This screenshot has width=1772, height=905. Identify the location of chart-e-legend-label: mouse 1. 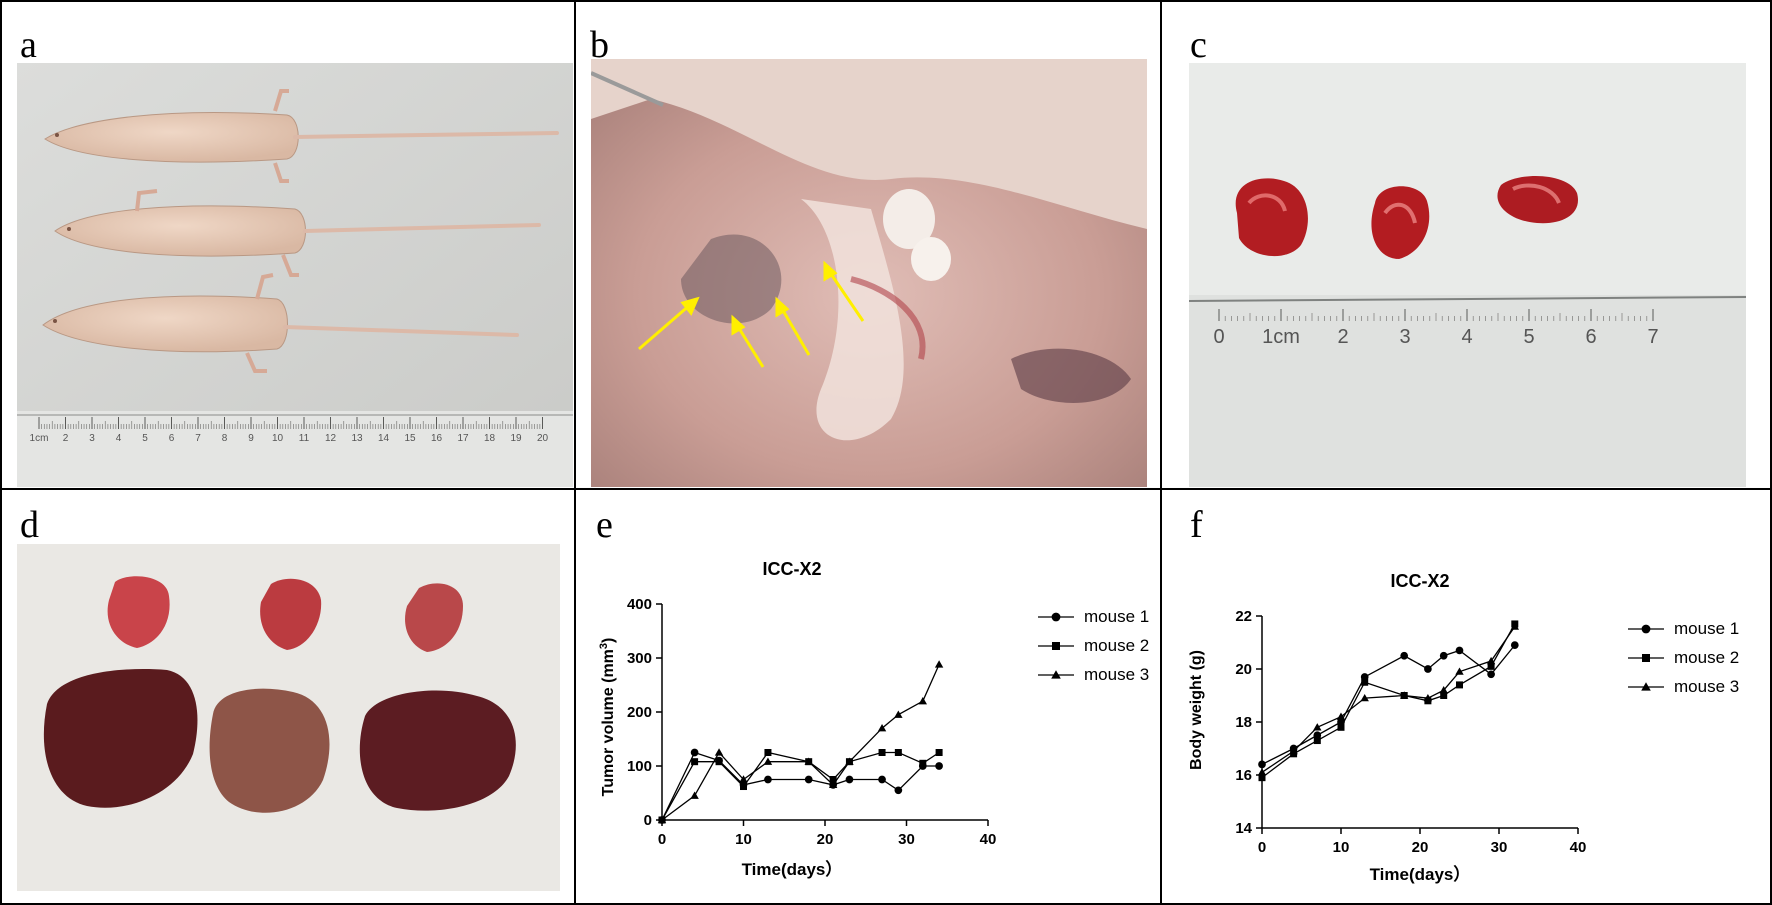
(1117, 616).